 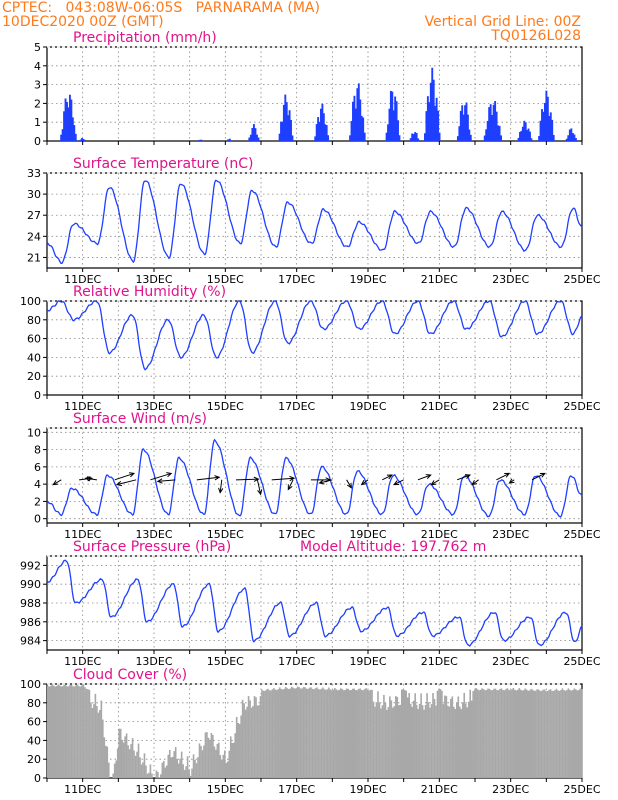 What do you see at coordinates (208, 478) in the screenshot?
I see `wind-vector` at bounding box center [208, 478].